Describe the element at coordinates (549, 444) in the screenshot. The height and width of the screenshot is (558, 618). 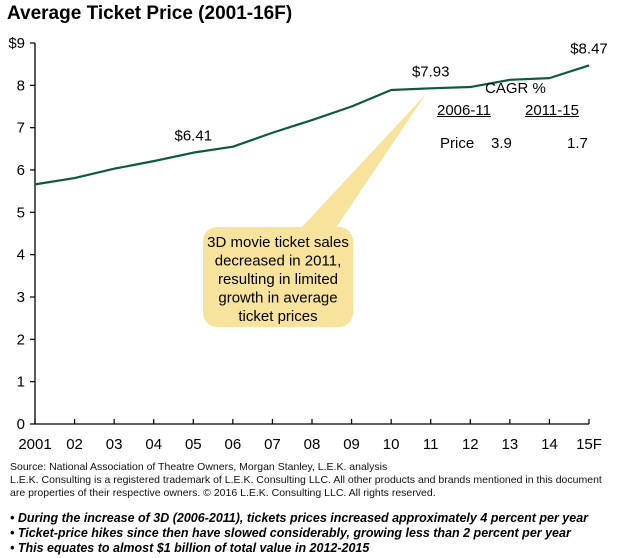
I see `x-tick-label: 14` at that location.